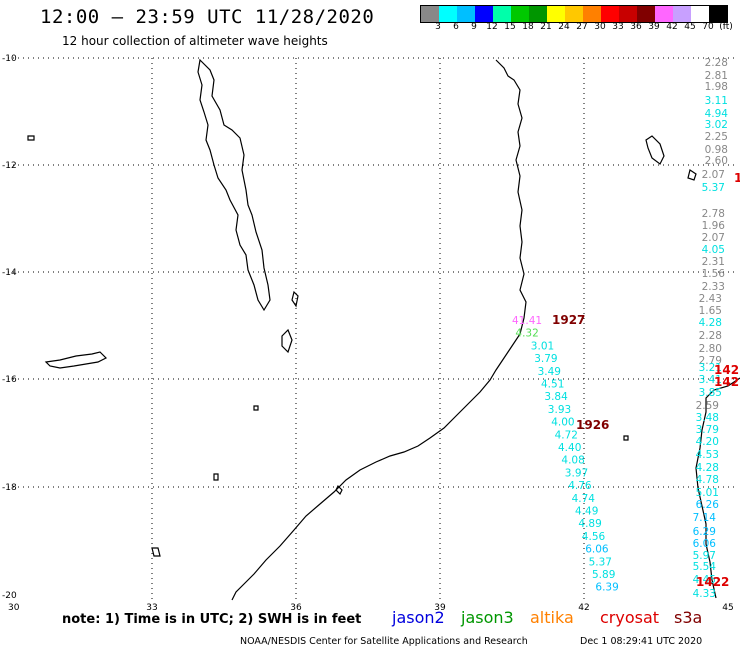 The image size is (740, 650). I want to click on wave-height-value: 7.14, so click(705, 518).